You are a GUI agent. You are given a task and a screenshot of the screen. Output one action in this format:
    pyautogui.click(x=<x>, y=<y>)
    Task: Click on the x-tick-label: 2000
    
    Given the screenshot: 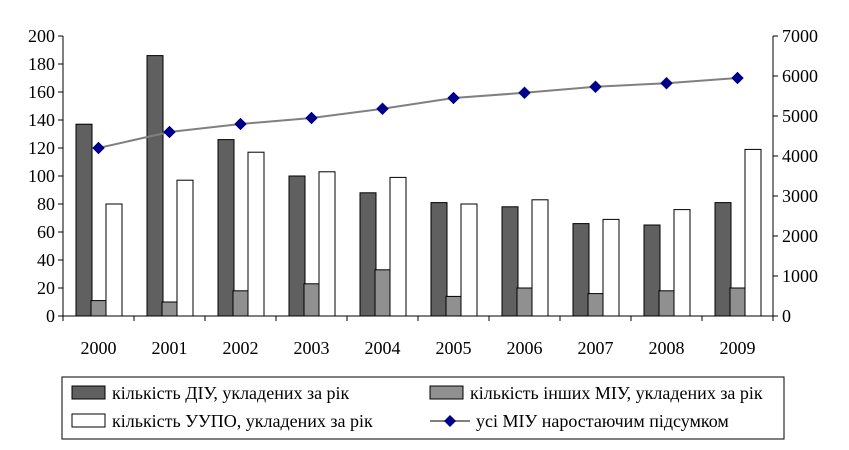 What is the action you would take?
    pyautogui.click(x=99, y=348)
    